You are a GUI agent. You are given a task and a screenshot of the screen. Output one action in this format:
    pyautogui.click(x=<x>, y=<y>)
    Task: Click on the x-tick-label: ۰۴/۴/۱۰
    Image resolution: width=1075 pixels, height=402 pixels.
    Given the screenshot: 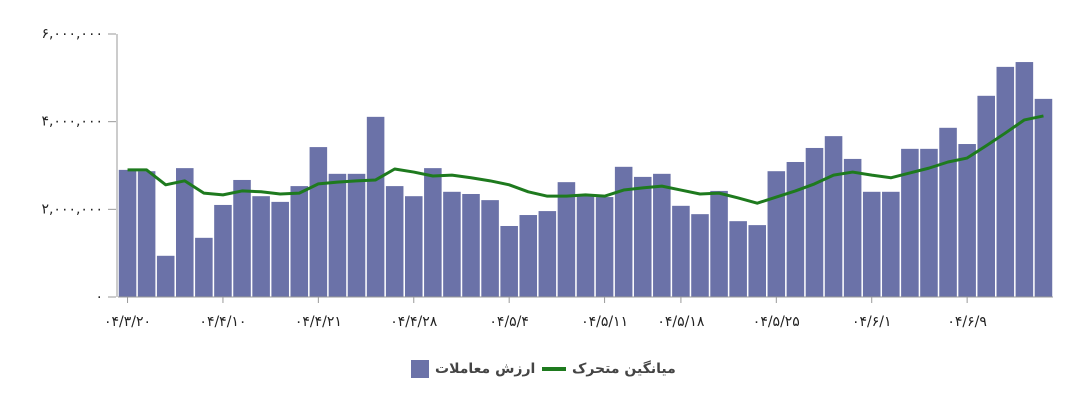 What is the action you would take?
    pyautogui.click(x=222, y=322)
    